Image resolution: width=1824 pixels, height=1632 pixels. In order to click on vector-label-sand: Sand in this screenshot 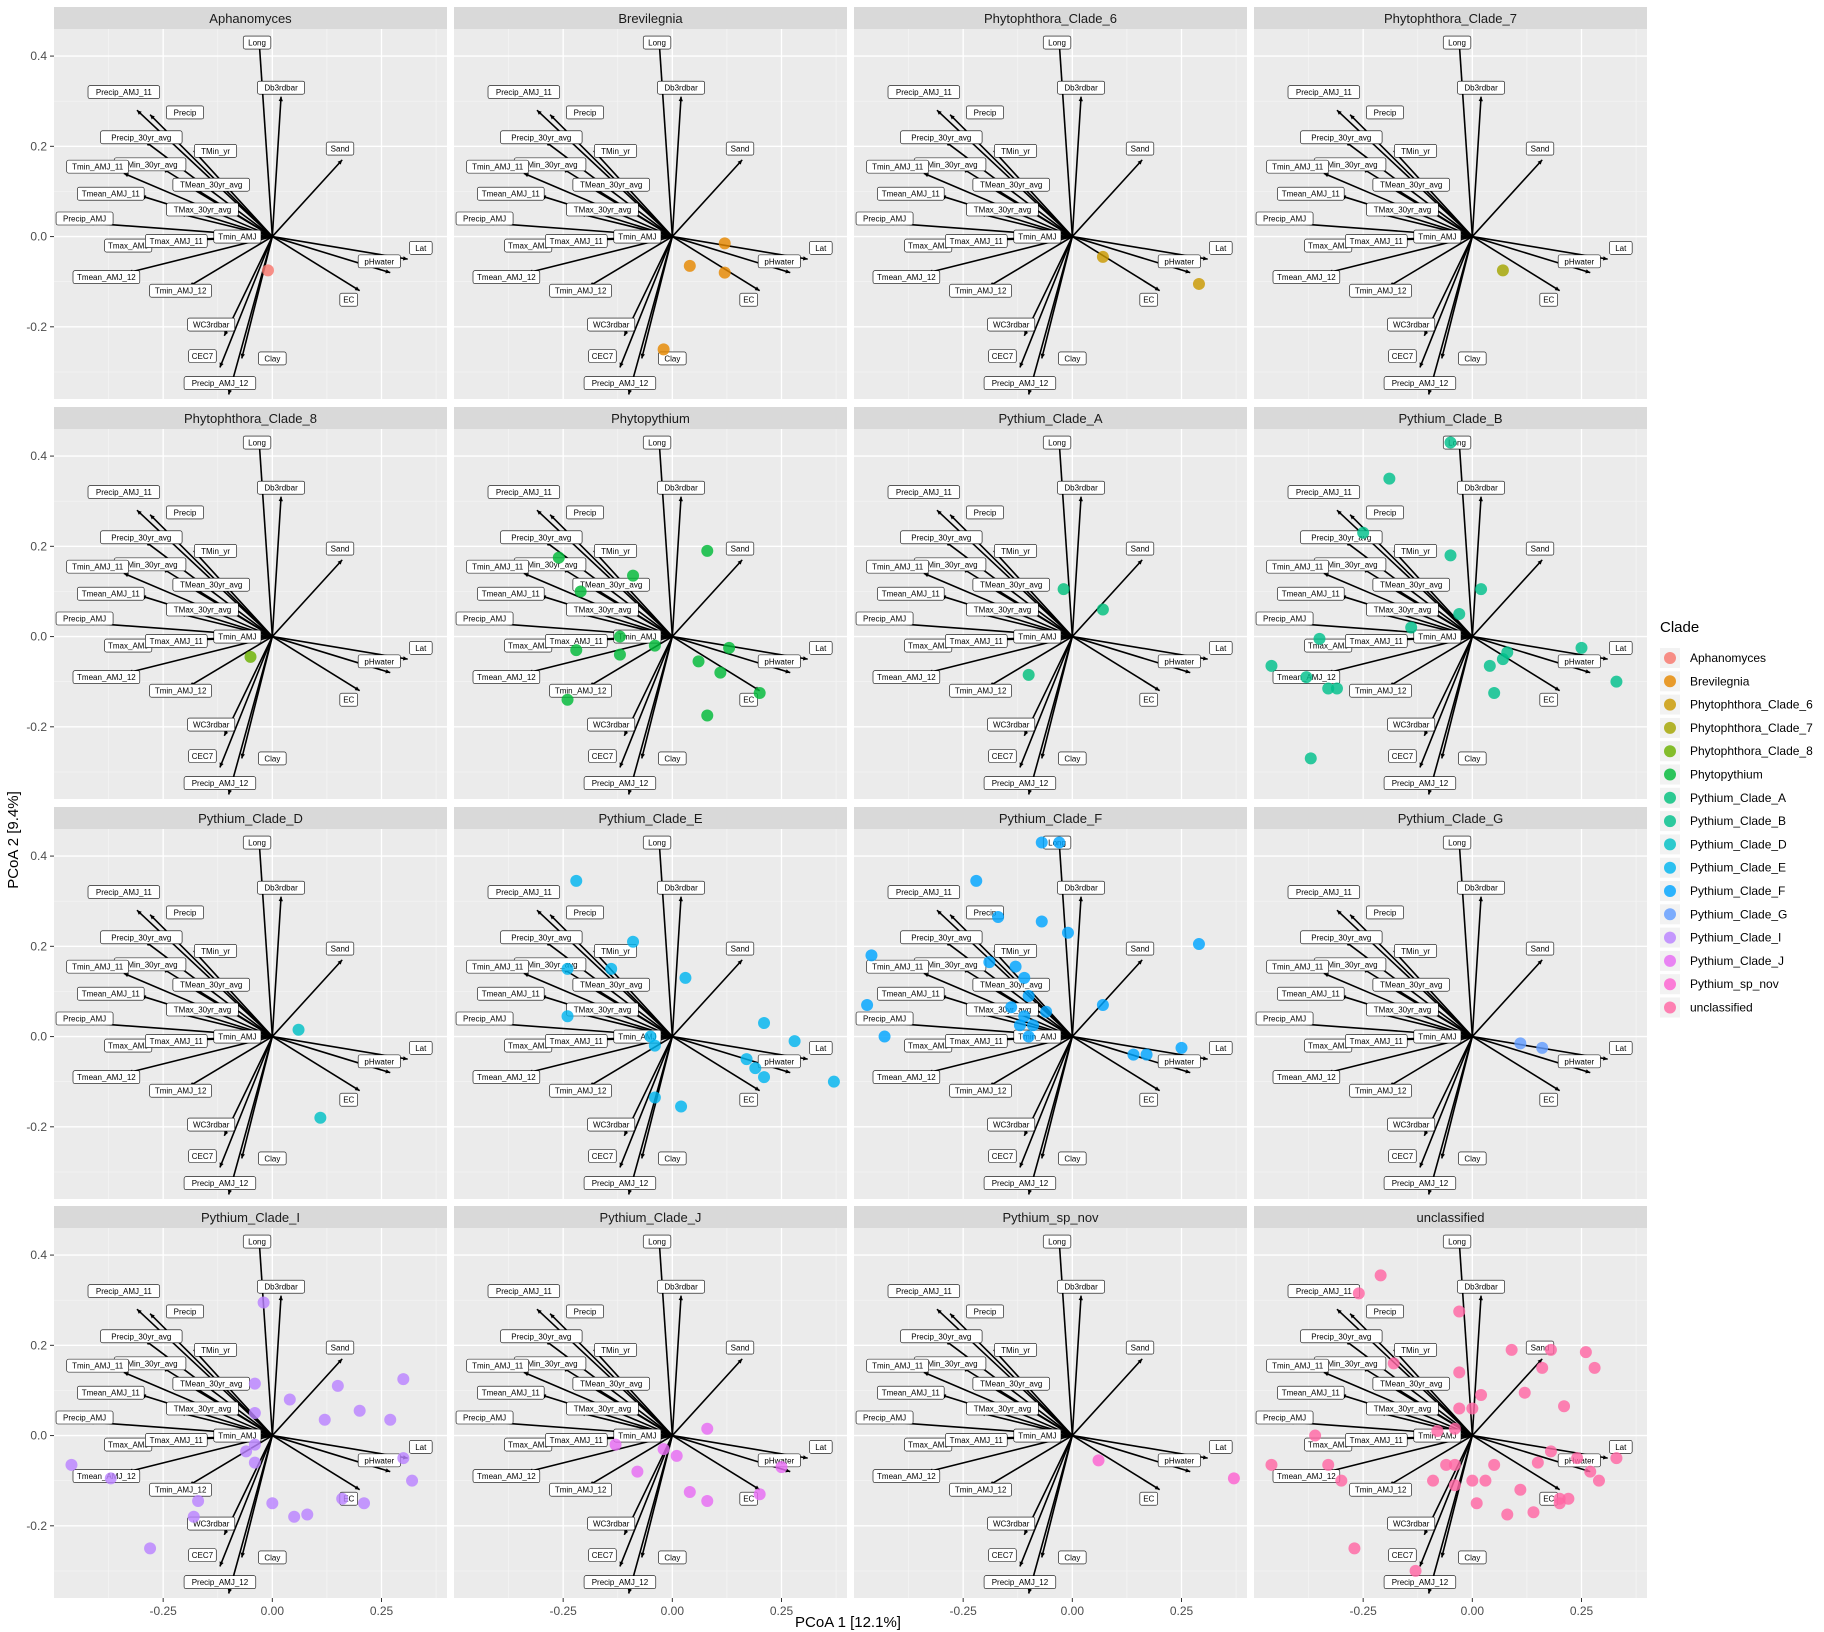, I will do `click(340, 148)`.